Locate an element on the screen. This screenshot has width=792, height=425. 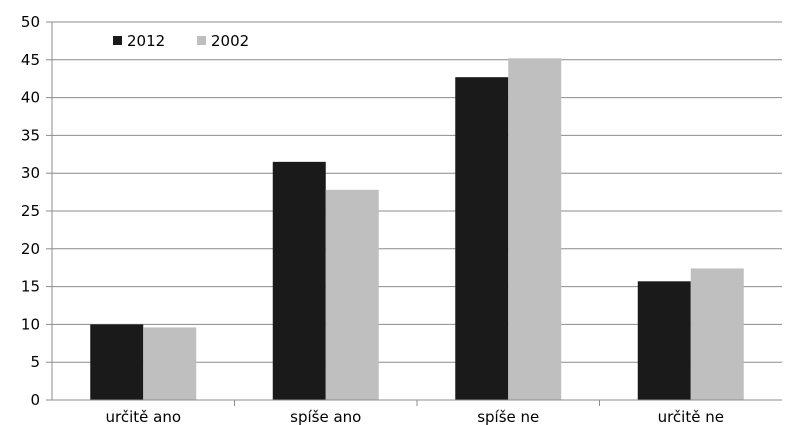
x-category-label: určitě ano is located at coordinates (143, 416).